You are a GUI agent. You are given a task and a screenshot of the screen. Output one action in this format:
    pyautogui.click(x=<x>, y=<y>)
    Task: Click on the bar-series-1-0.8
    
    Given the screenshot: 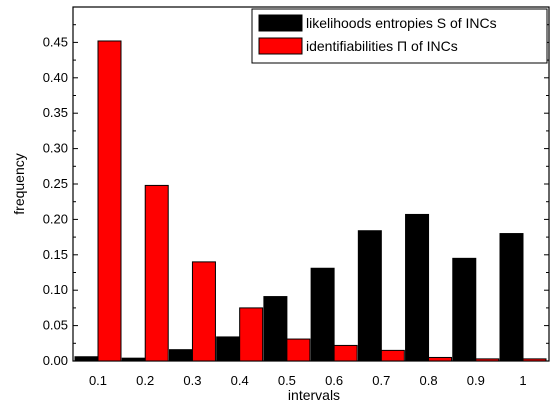 What is the action you would take?
    pyautogui.click(x=417, y=287)
    